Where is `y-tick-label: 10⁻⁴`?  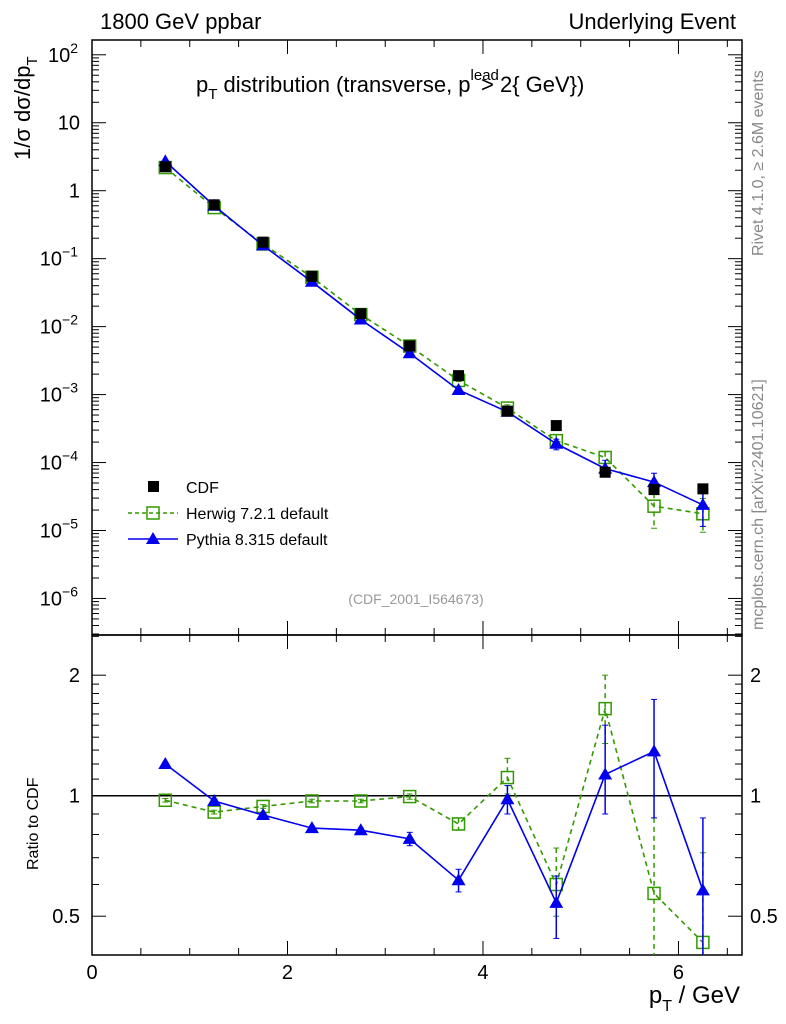
y-tick-label: 10⁻⁴ is located at coordinates (59, 461).